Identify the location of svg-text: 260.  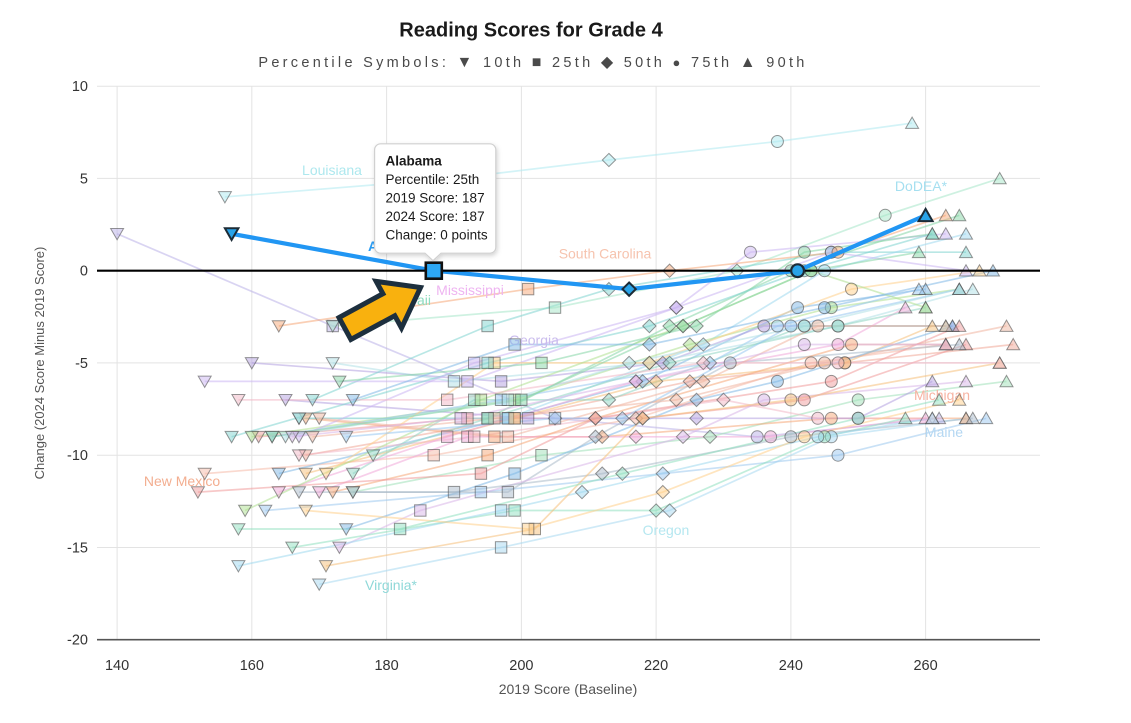
(925, 666).